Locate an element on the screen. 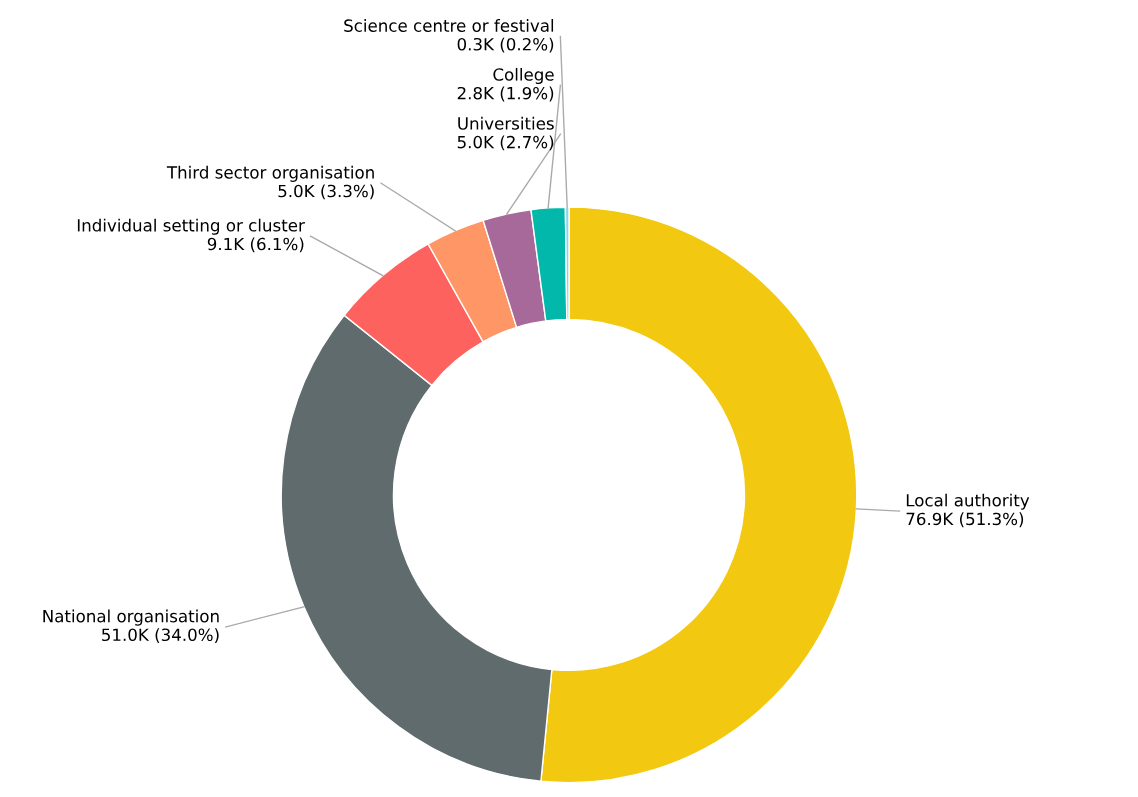  data-label: 2.8K (1.9%) is located at coordinates (505, 94).